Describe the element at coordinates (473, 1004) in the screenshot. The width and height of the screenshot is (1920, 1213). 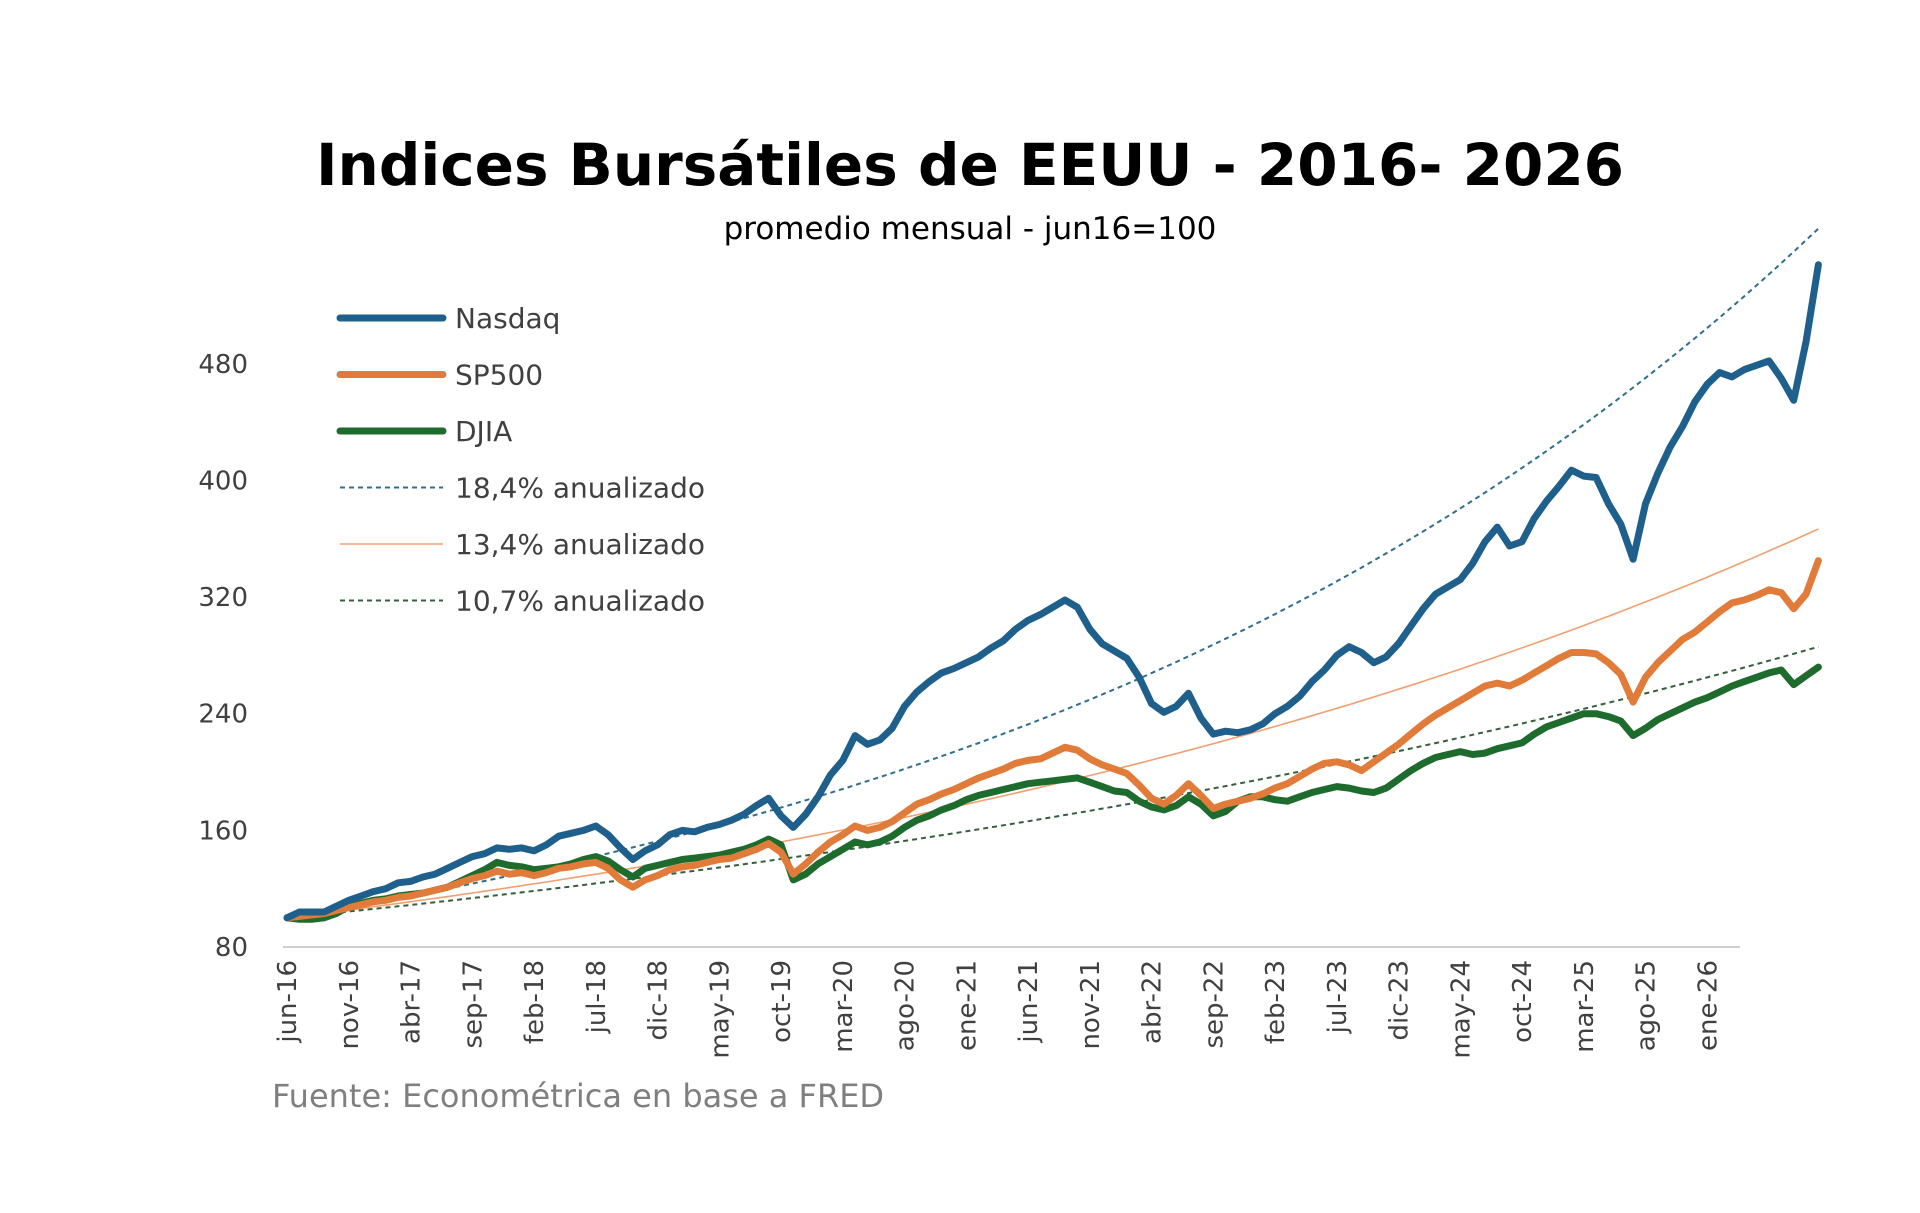
I see `x-tick-label: sep-17` at that location.